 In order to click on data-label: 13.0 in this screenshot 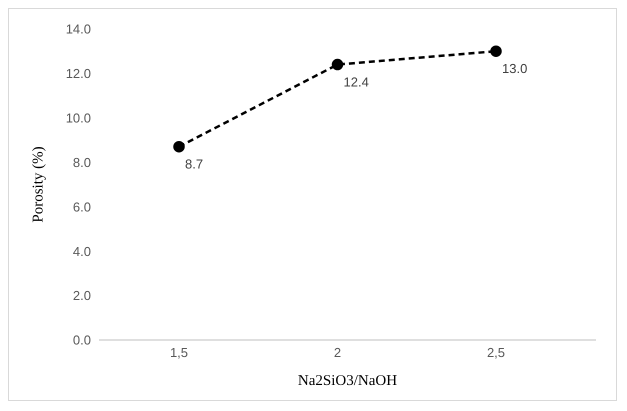, I will do `click(515, 68)`.